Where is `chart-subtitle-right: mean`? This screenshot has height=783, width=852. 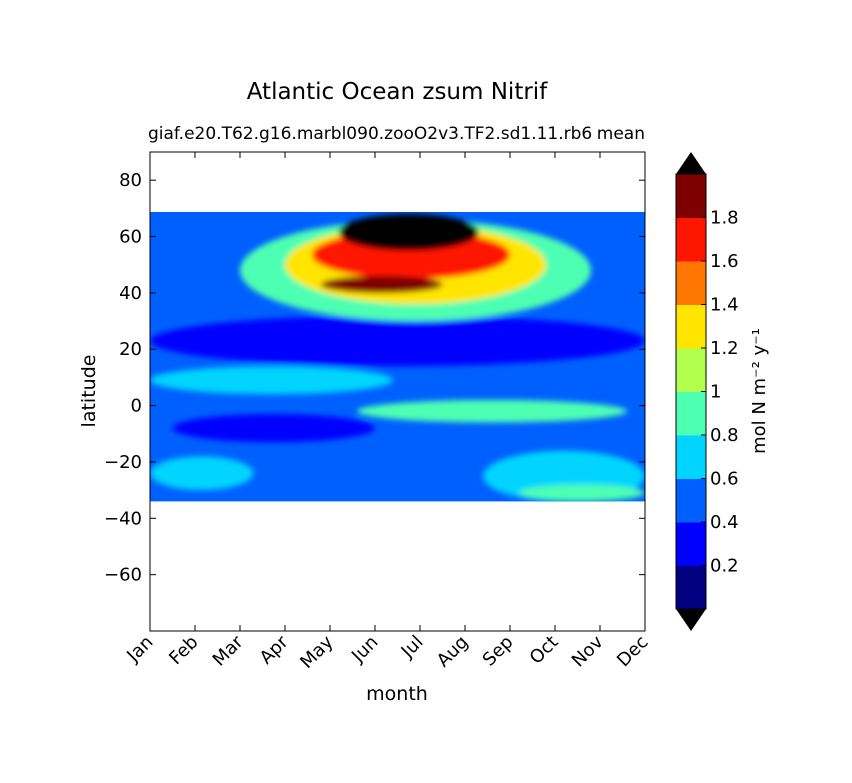
chart-subtitle-right: mean is located at coordinates (621, 134).